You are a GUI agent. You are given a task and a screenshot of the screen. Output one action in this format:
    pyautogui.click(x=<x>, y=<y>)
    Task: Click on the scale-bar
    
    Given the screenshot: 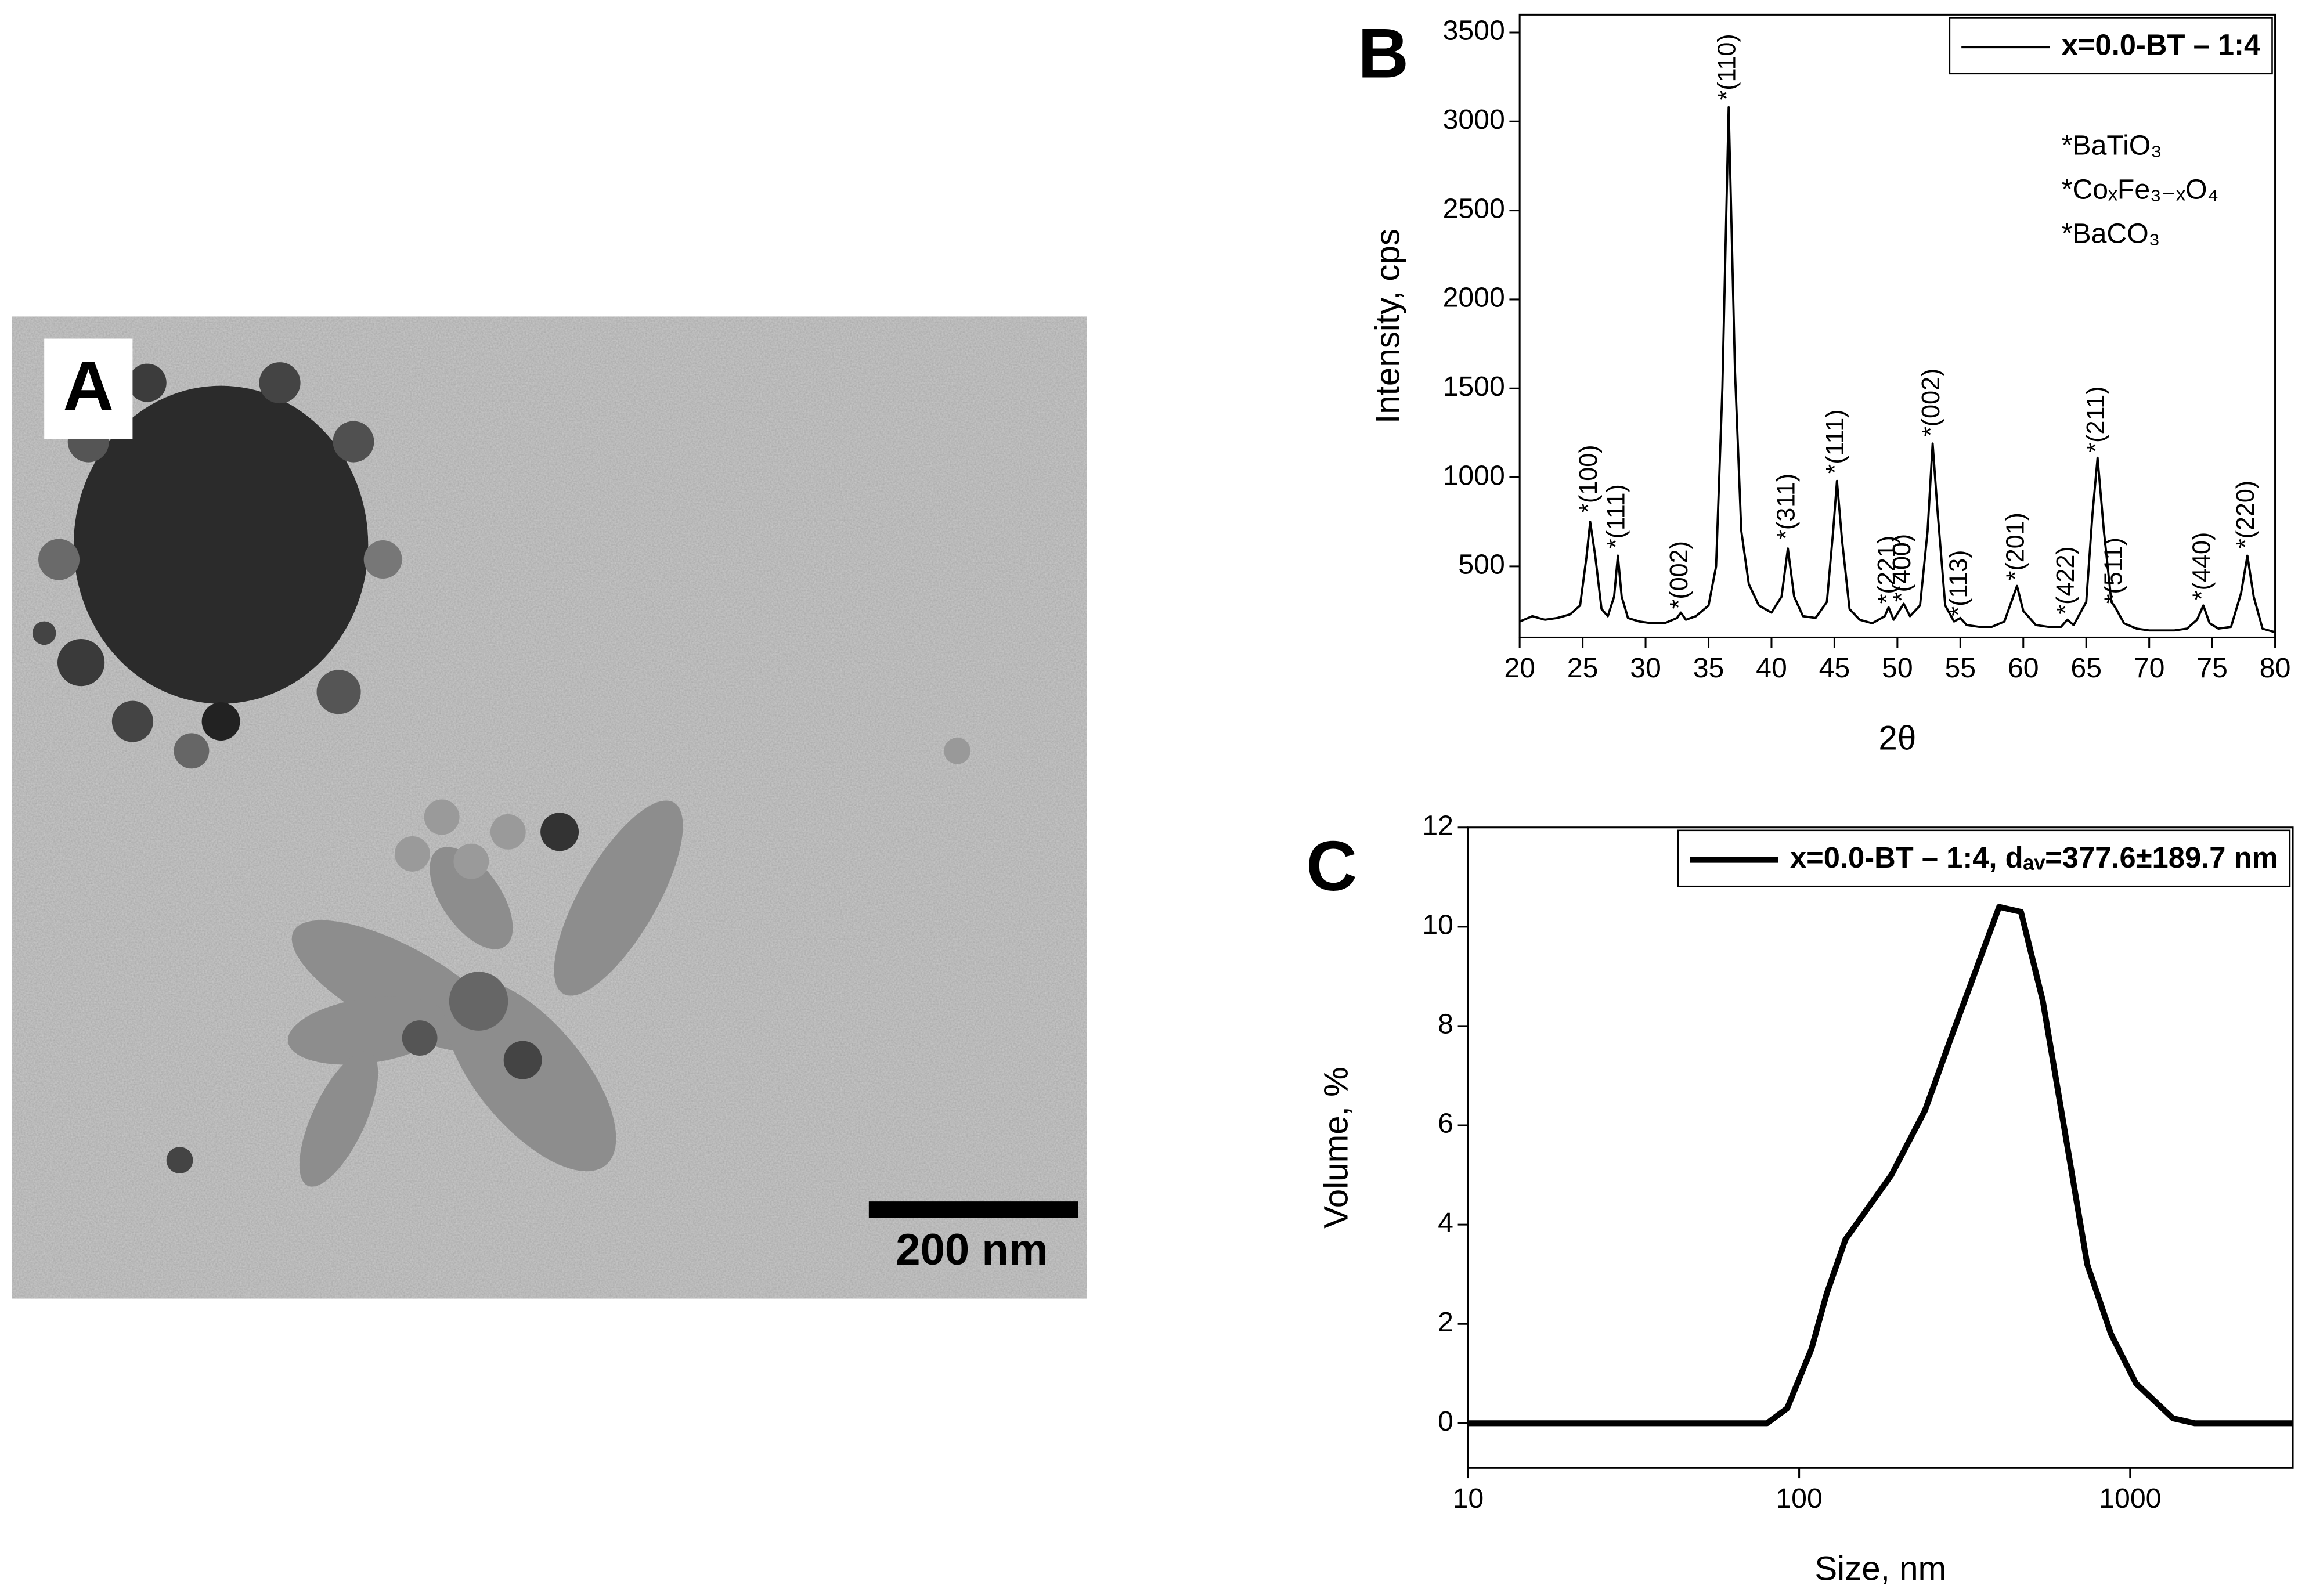 What is the action you would take?
    pyautogui.click(x=973, y=1209)
    